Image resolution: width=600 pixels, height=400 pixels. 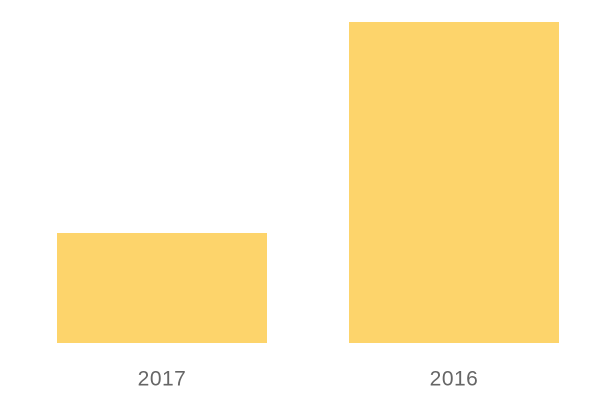 I want to click on x-tick-label: 2017, so click(x=162, y=379).